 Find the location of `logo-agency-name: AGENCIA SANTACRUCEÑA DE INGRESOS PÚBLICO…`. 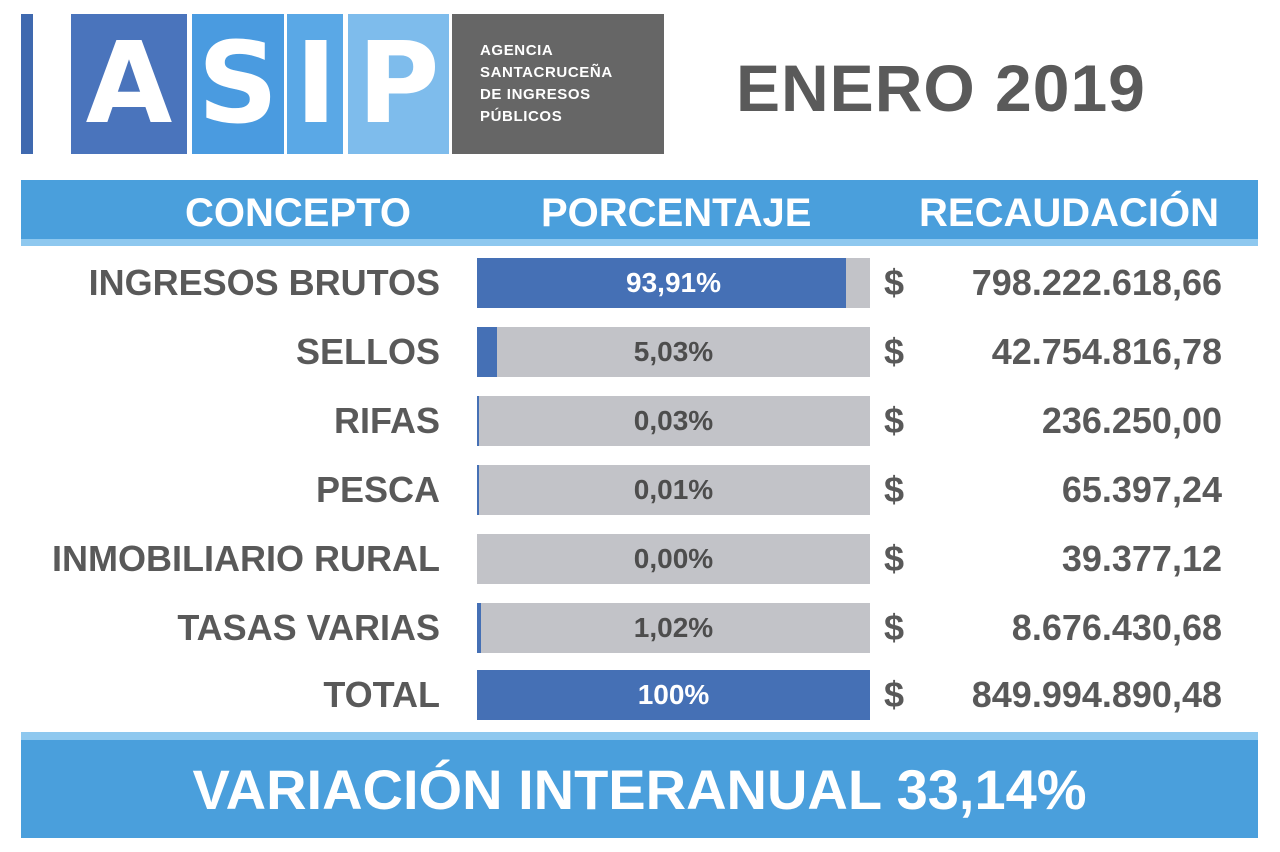

logo-agency-name: AGENCIA SANTACRUCEÑA DE INGRESOS PÚBLICO… is located at coordinates (558, 84).